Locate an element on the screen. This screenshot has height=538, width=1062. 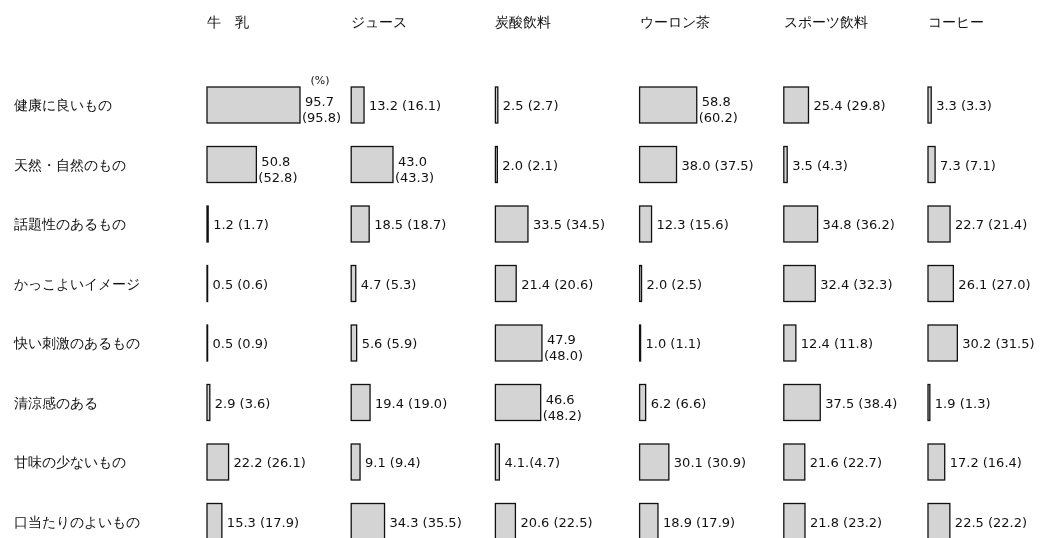
value-label: 32.4 (32.3) is located at coordinates (856, 284).